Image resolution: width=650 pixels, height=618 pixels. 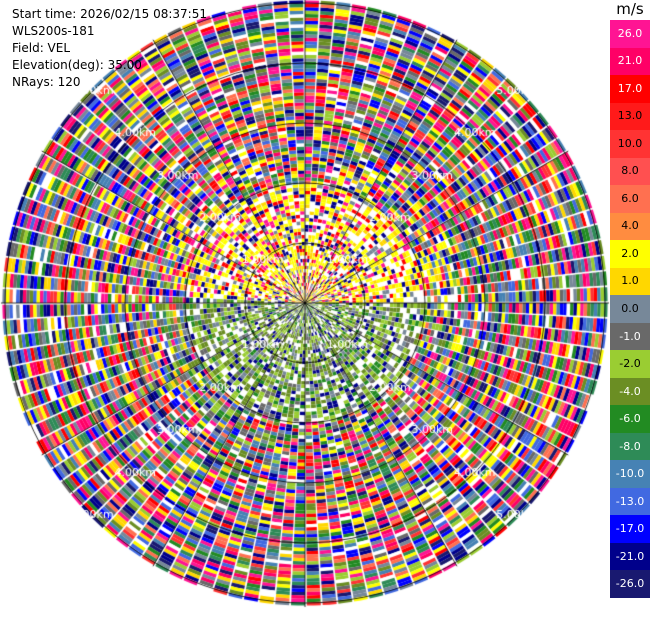 I want to click on colorbar-tick-label: -21.0, so click(x=630, y=556).